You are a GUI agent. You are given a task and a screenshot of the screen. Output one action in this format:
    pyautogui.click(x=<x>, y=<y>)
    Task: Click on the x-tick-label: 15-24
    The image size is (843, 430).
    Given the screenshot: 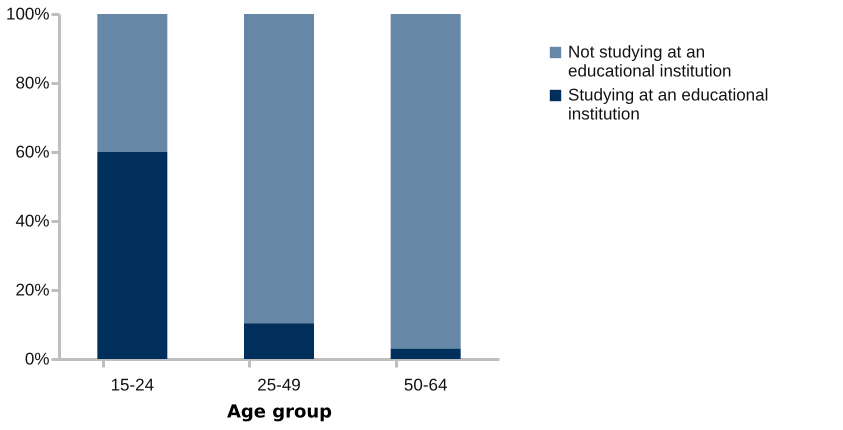 What is the action you would take?
    pyautogui.click(x=132, y=385)
    